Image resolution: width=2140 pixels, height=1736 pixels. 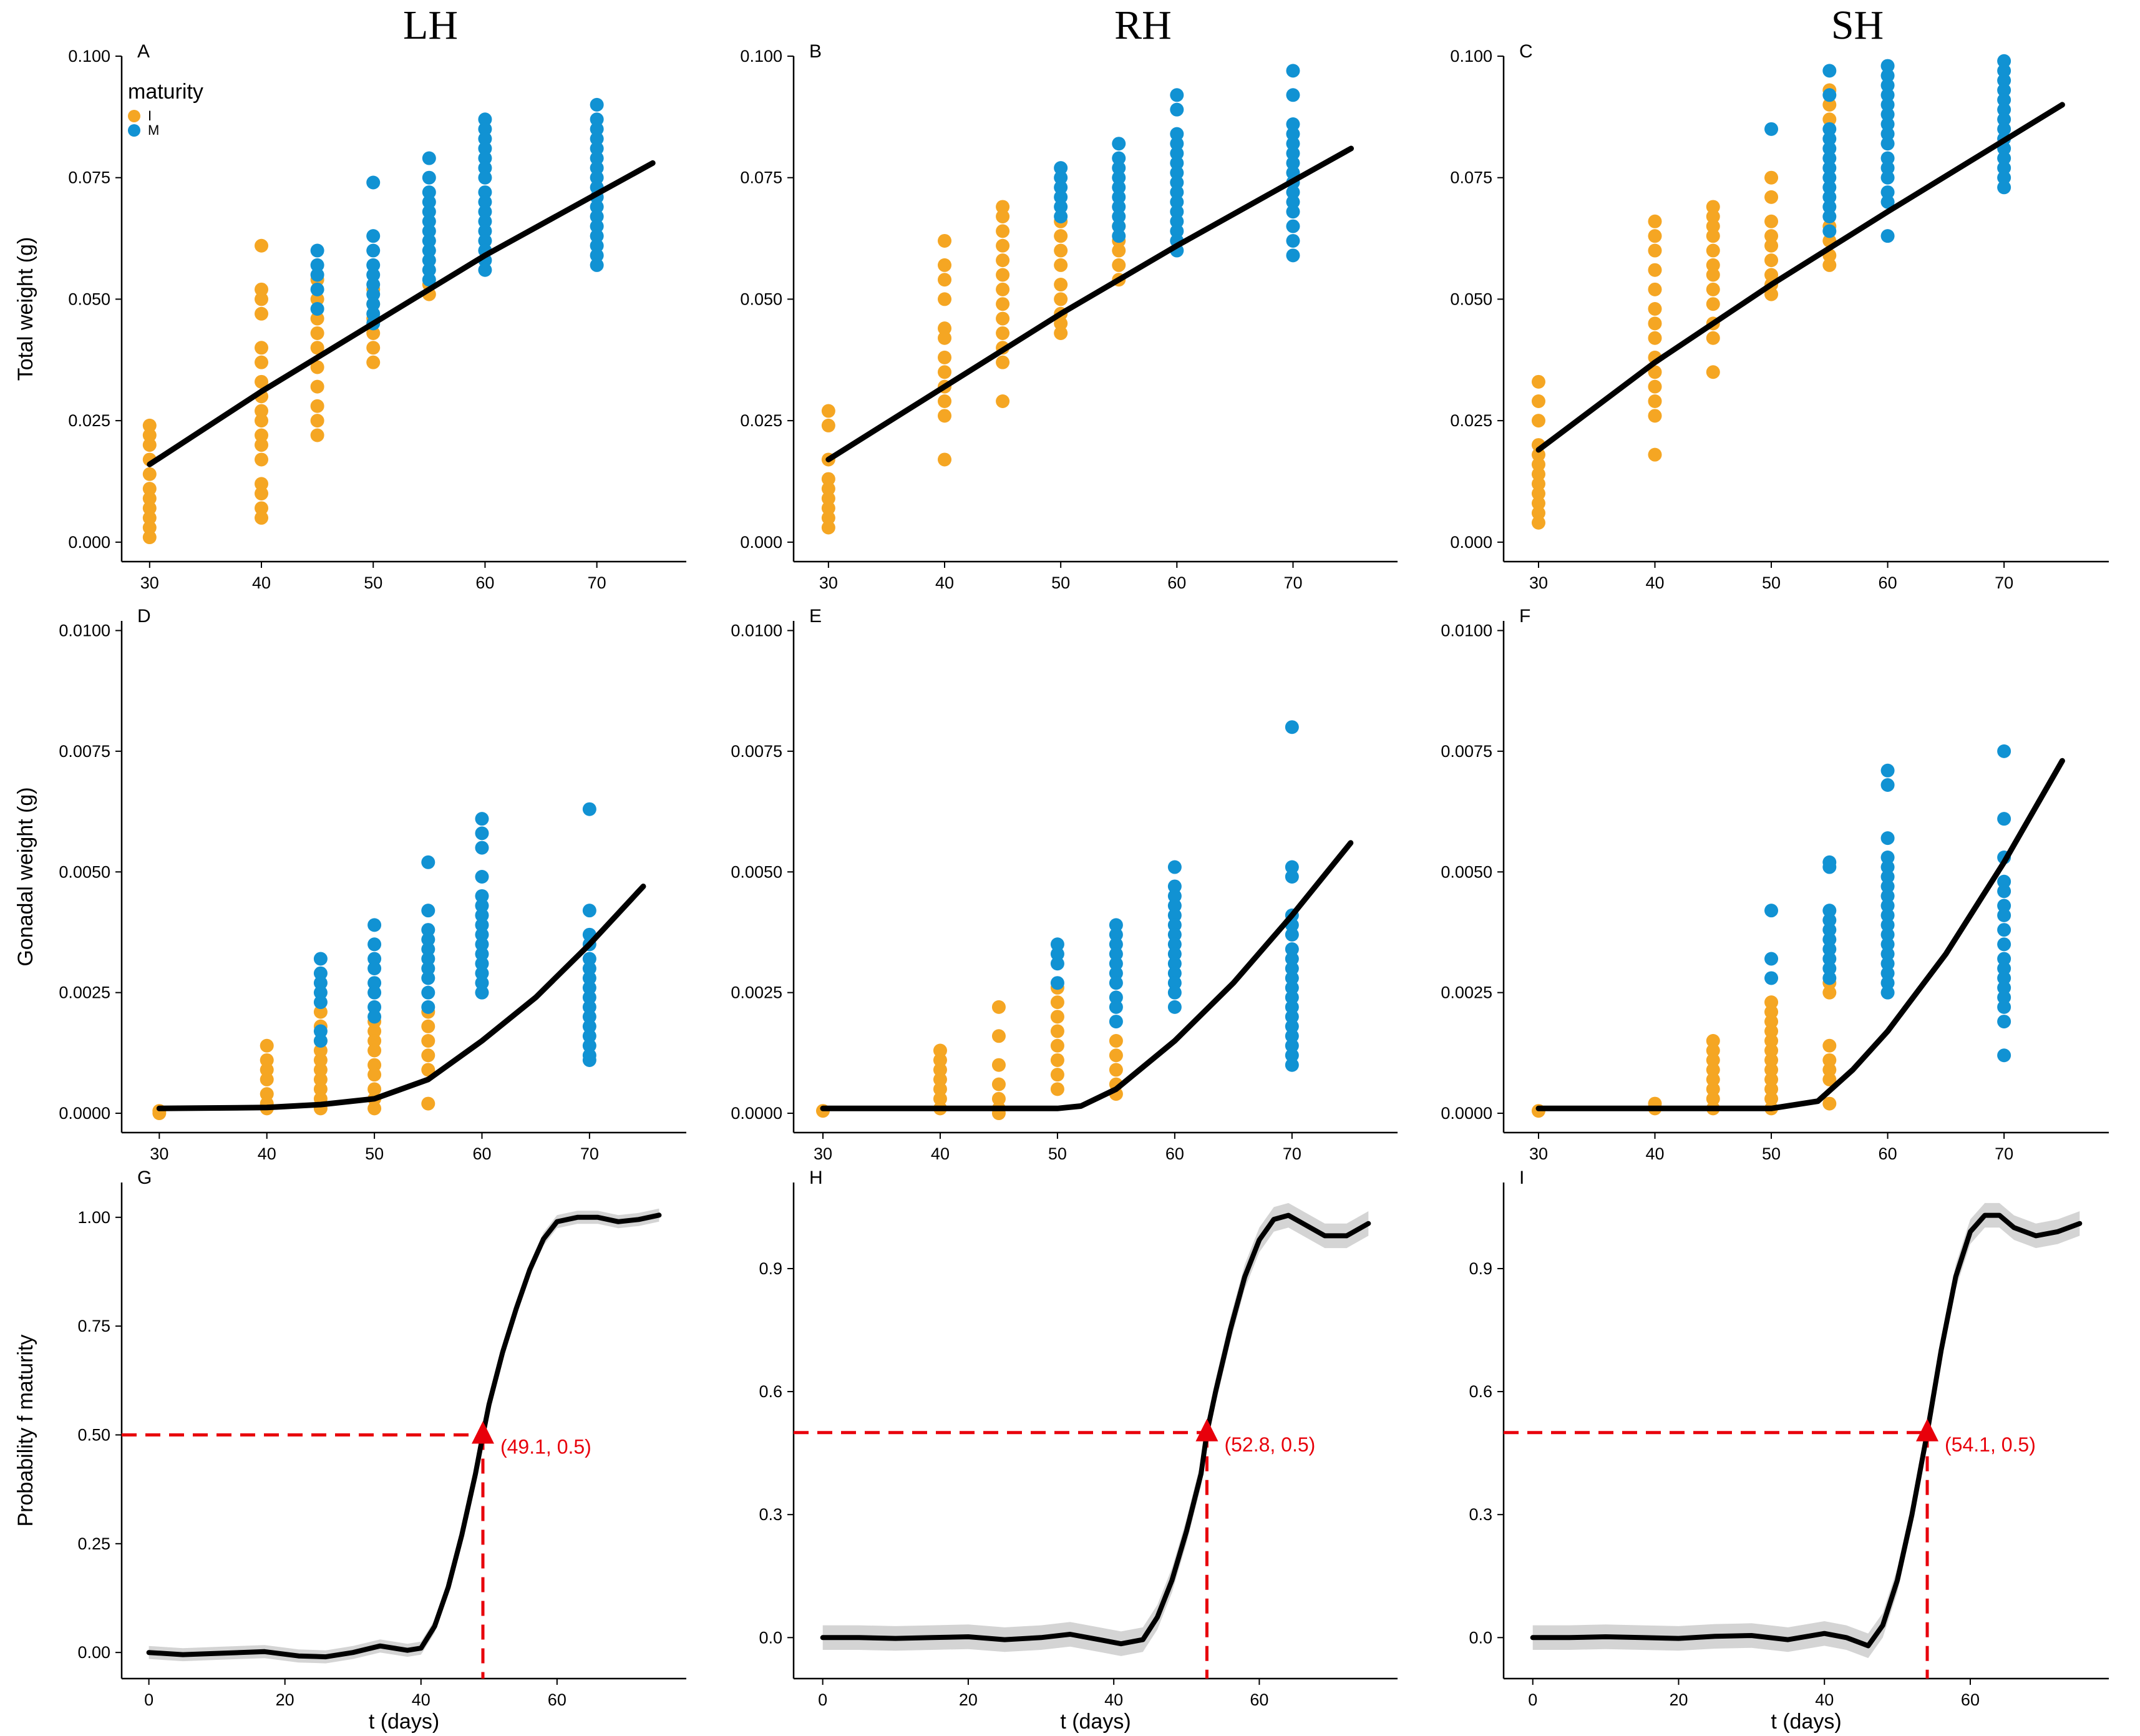 I want to click on x-tick-label: 60, so click(x=557, y=1699).